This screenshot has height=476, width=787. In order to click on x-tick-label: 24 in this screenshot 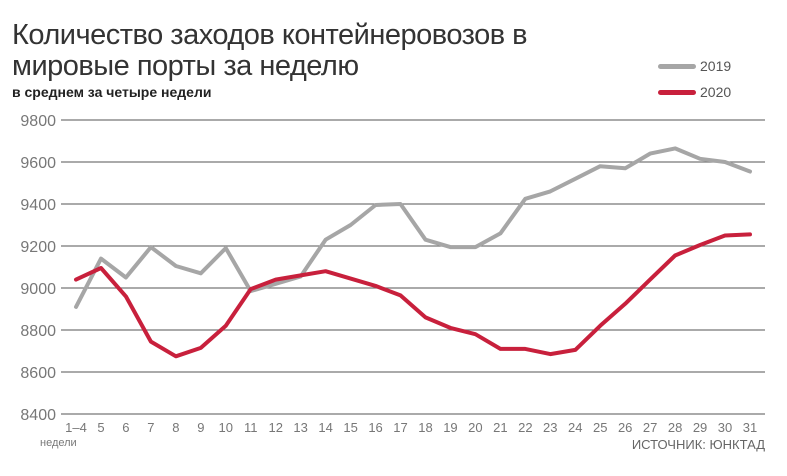, I will do `click(575, 427)`.